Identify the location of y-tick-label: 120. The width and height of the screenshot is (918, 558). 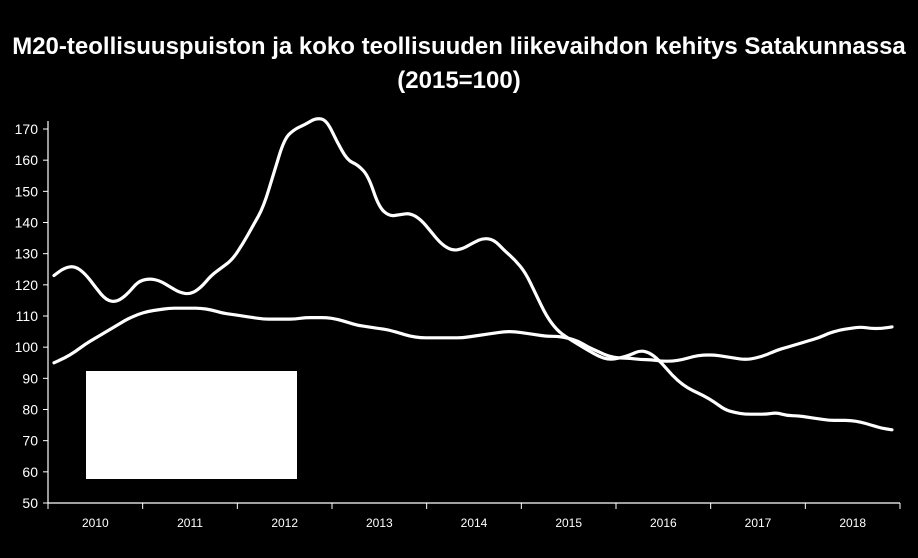
(27, 285).